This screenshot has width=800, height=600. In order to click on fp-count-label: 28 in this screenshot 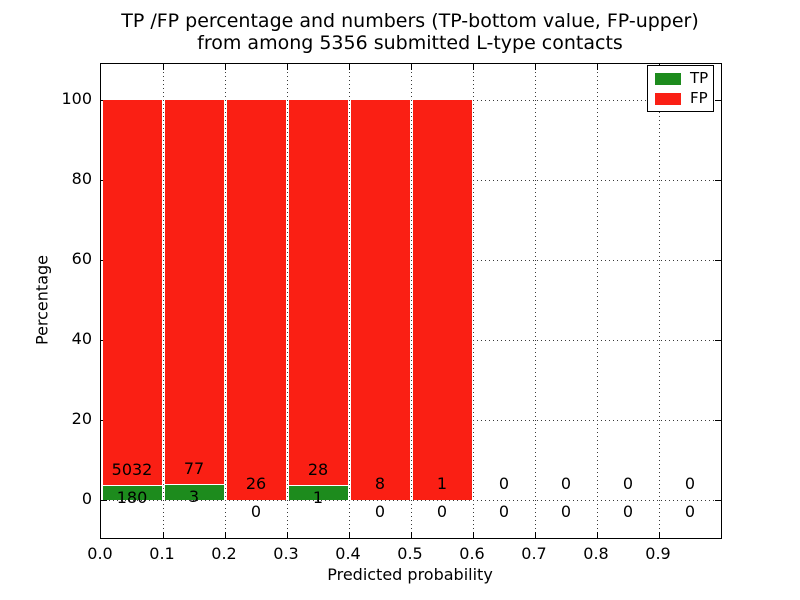, I will do `click(318, 470)`.